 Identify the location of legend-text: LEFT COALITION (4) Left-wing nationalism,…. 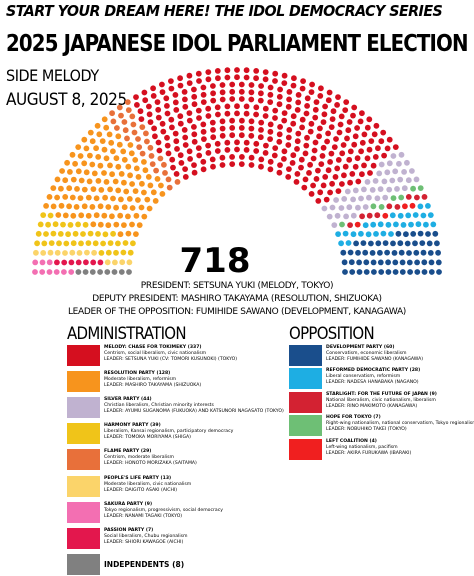
(368, 448).